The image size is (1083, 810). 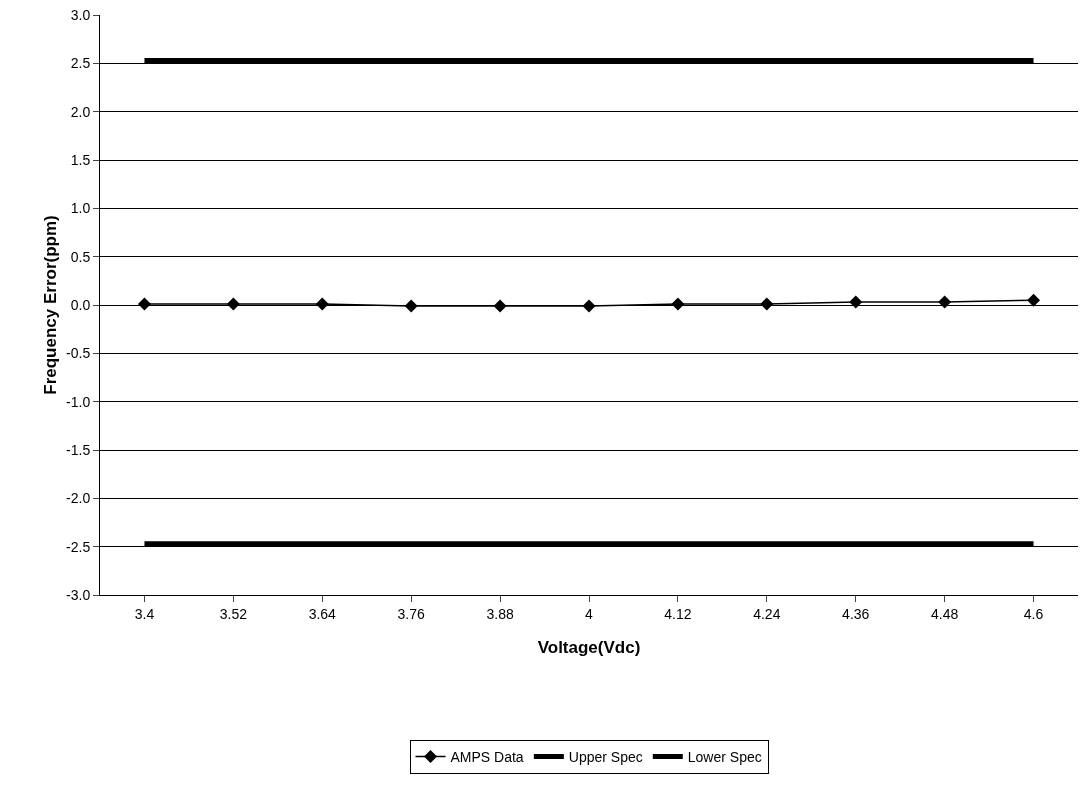 What do you see at coordinates (78, 546) in the screenshot?
I see `y-tick-label: -2.5` at bounding box center [78, 546].